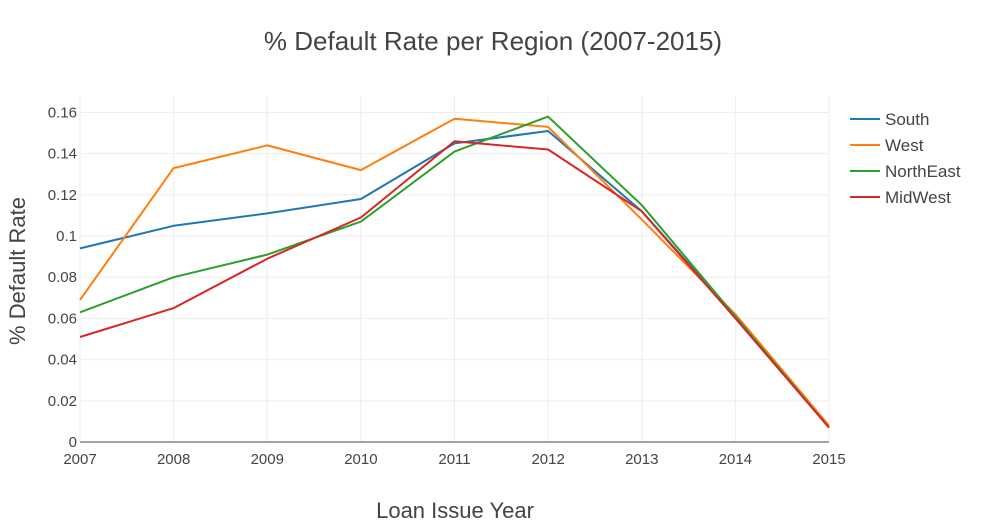 The height and width of the screenshot is (526, 986). Describe the element at coordinates (62, 112) in the screenshot. I see `y-tick-label: 0.16` at that location.